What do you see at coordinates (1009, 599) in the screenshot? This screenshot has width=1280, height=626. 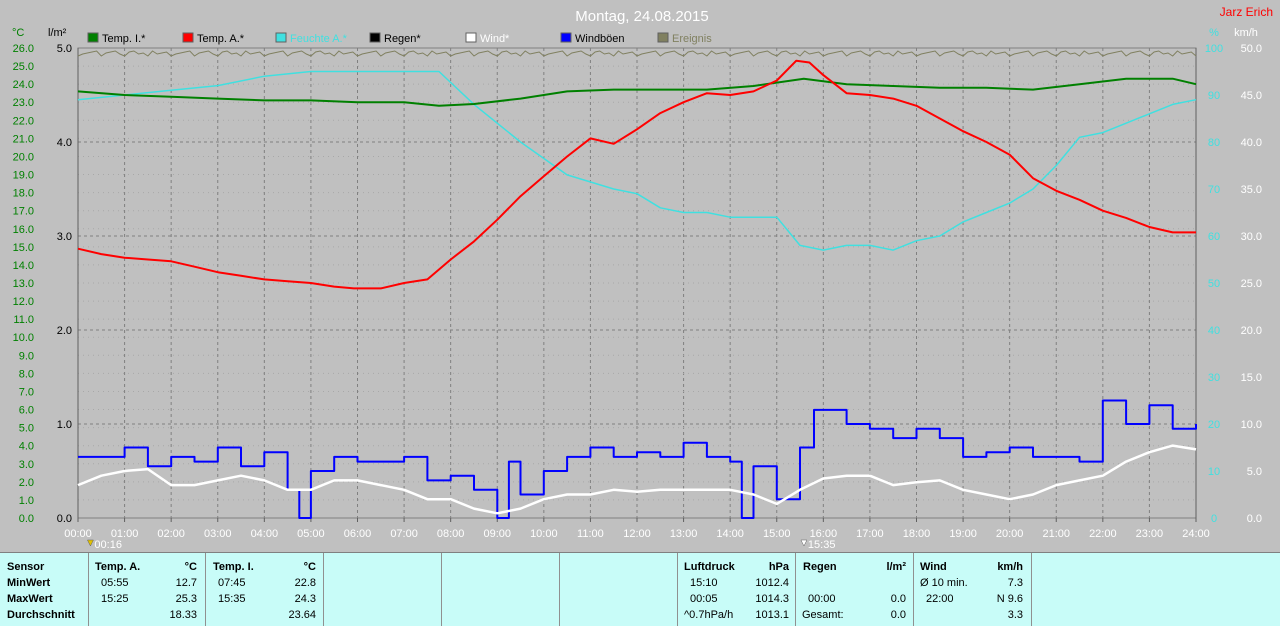 I see `wind-direction-value: N 9.6` at bounding box center [1009, 599].